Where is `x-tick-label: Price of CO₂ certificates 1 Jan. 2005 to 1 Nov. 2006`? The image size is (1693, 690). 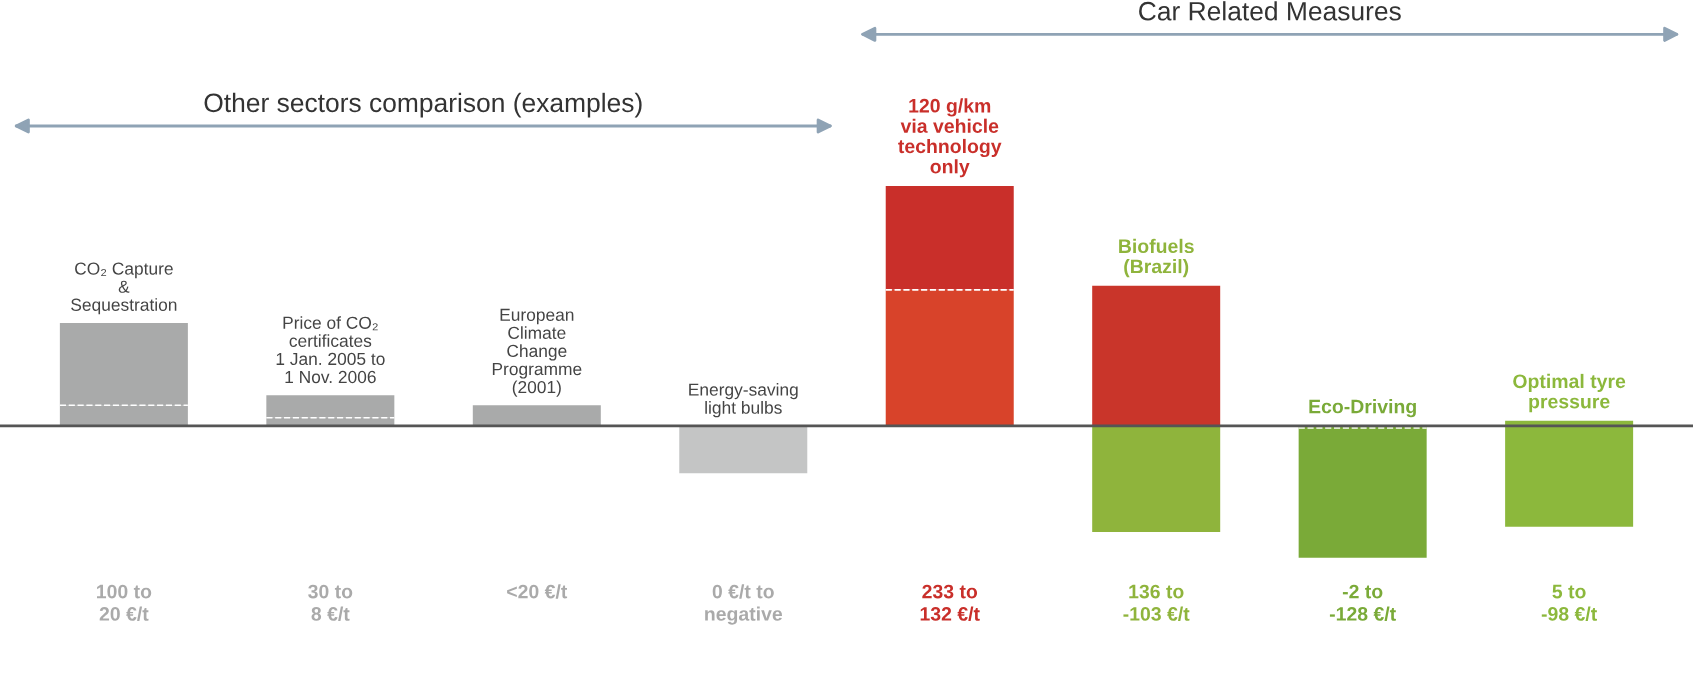 x-tick-label: Price of CO₂ certificates 1 Jan. 2005 to 1 Nov. 2006 is located at coordinates (330, 350).